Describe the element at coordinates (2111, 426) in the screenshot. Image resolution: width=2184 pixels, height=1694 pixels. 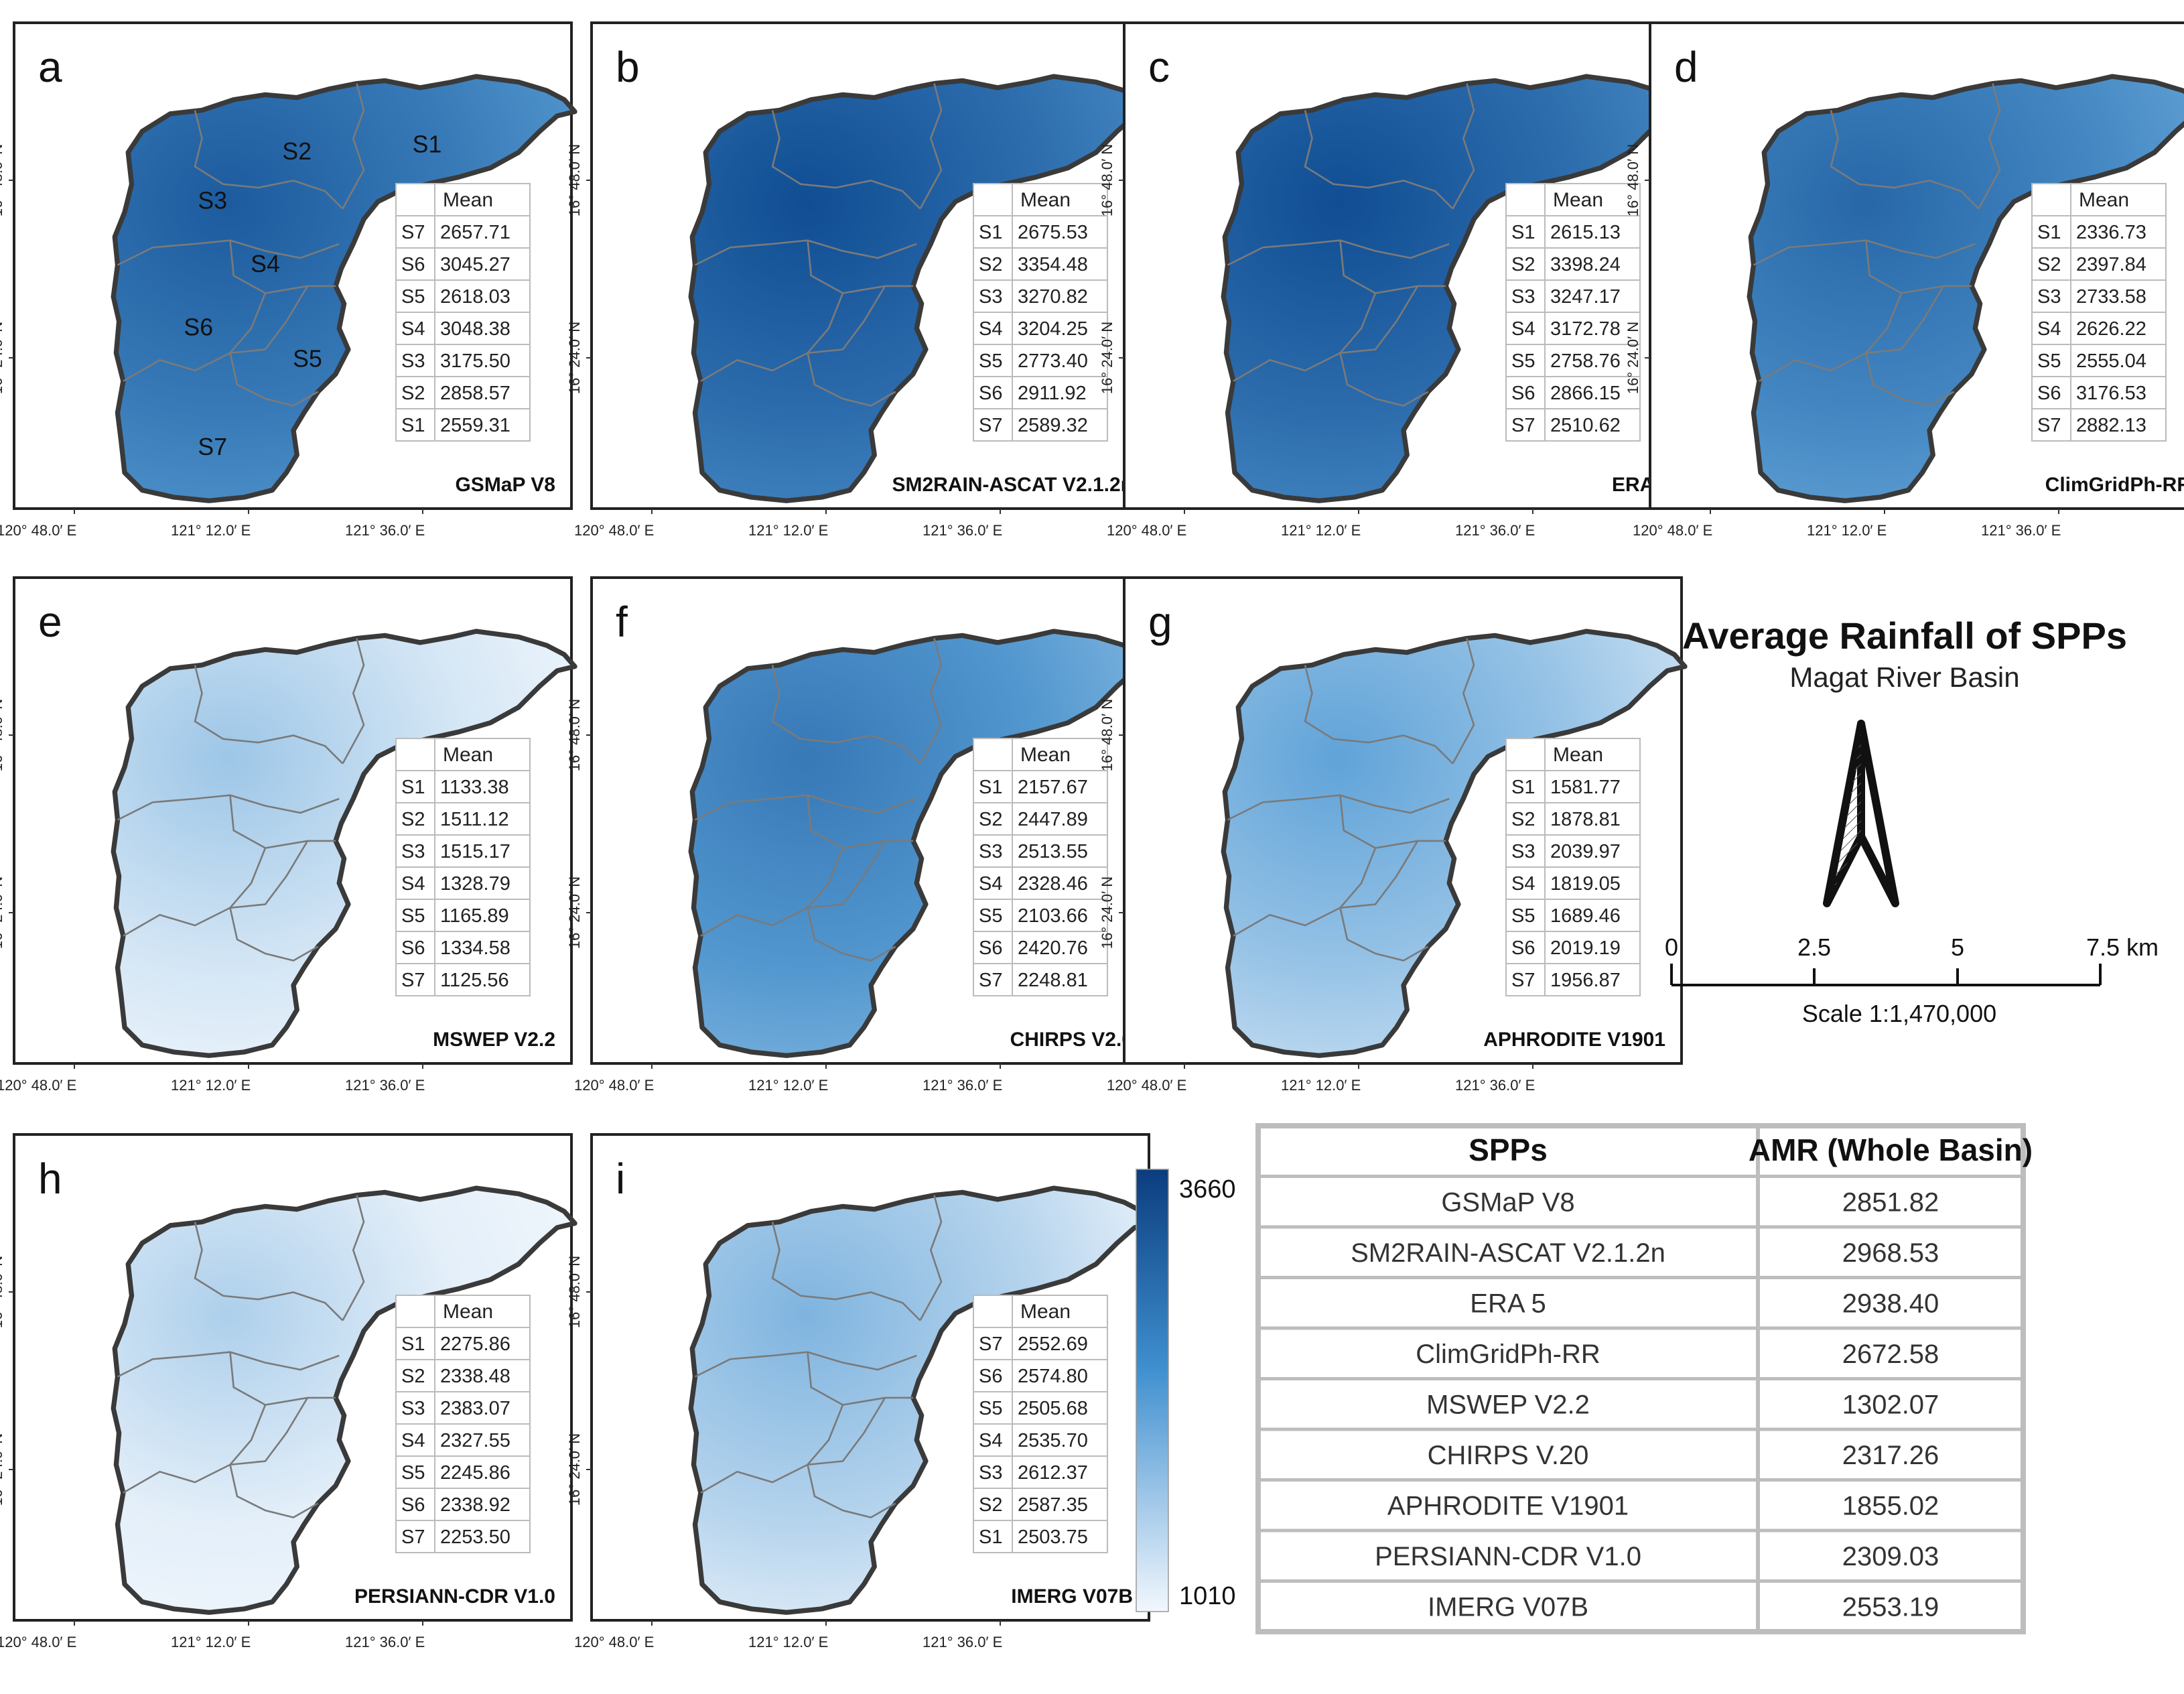
I see `mean-table-value: 2882.13` at that location.